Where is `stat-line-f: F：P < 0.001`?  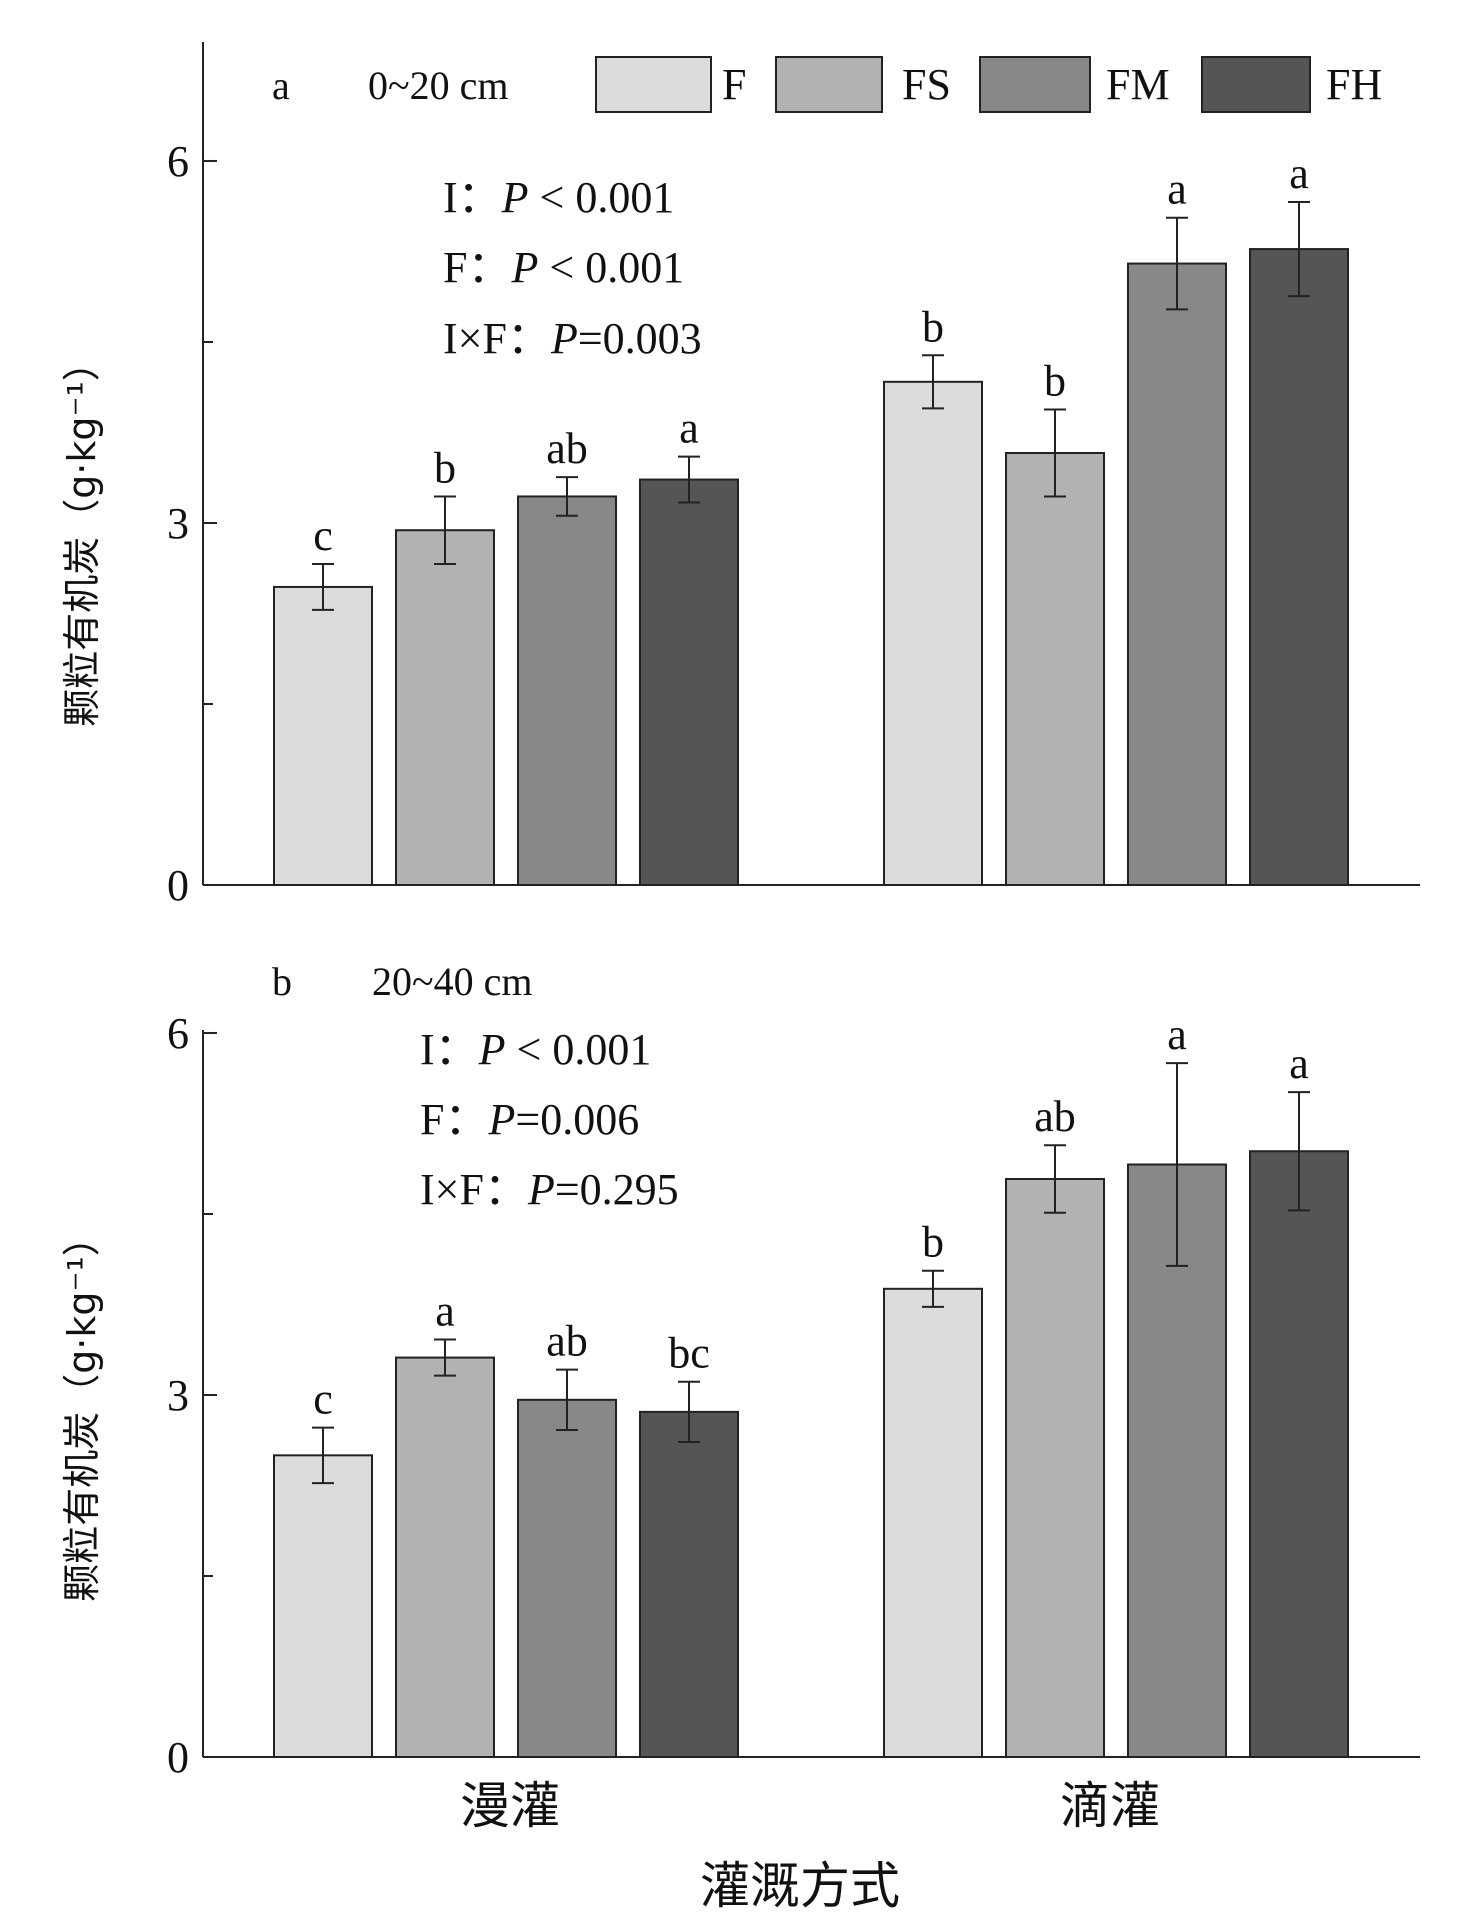
stat-line-f: F：P < 0.001 is located at coordinates (563, 267).